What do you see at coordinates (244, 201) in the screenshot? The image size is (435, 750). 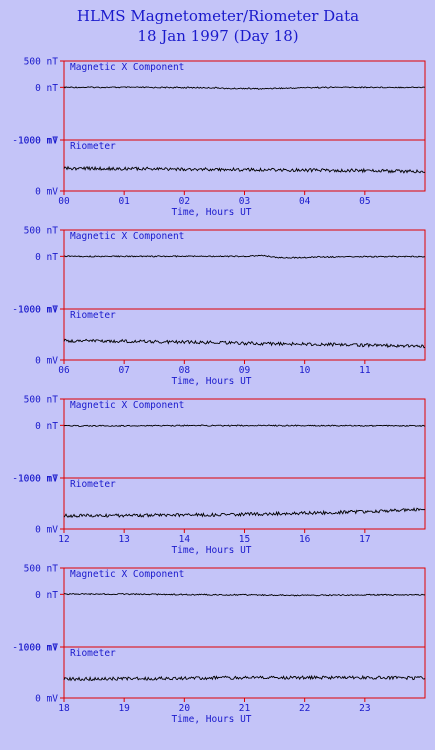 I see `xtick-label: 03` at bounding box center [244, 201].